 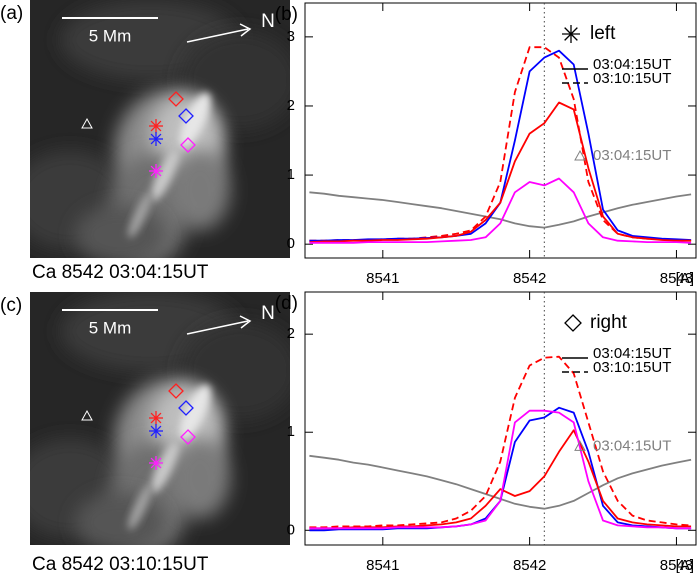 I want to click on panel-label: (c), so click(x=11, y=305).